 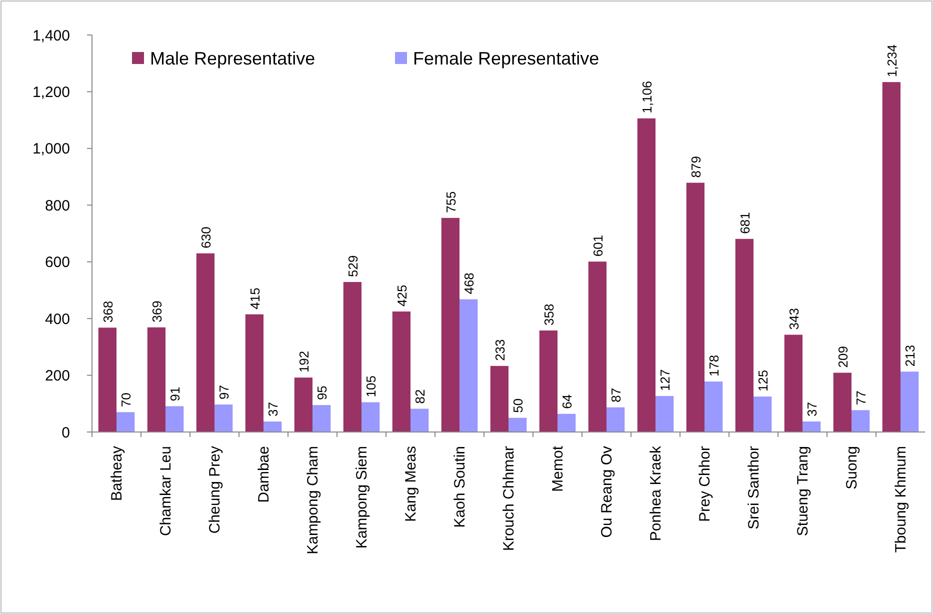 I want to click on data-label: 192, so click(x=304, y=361).